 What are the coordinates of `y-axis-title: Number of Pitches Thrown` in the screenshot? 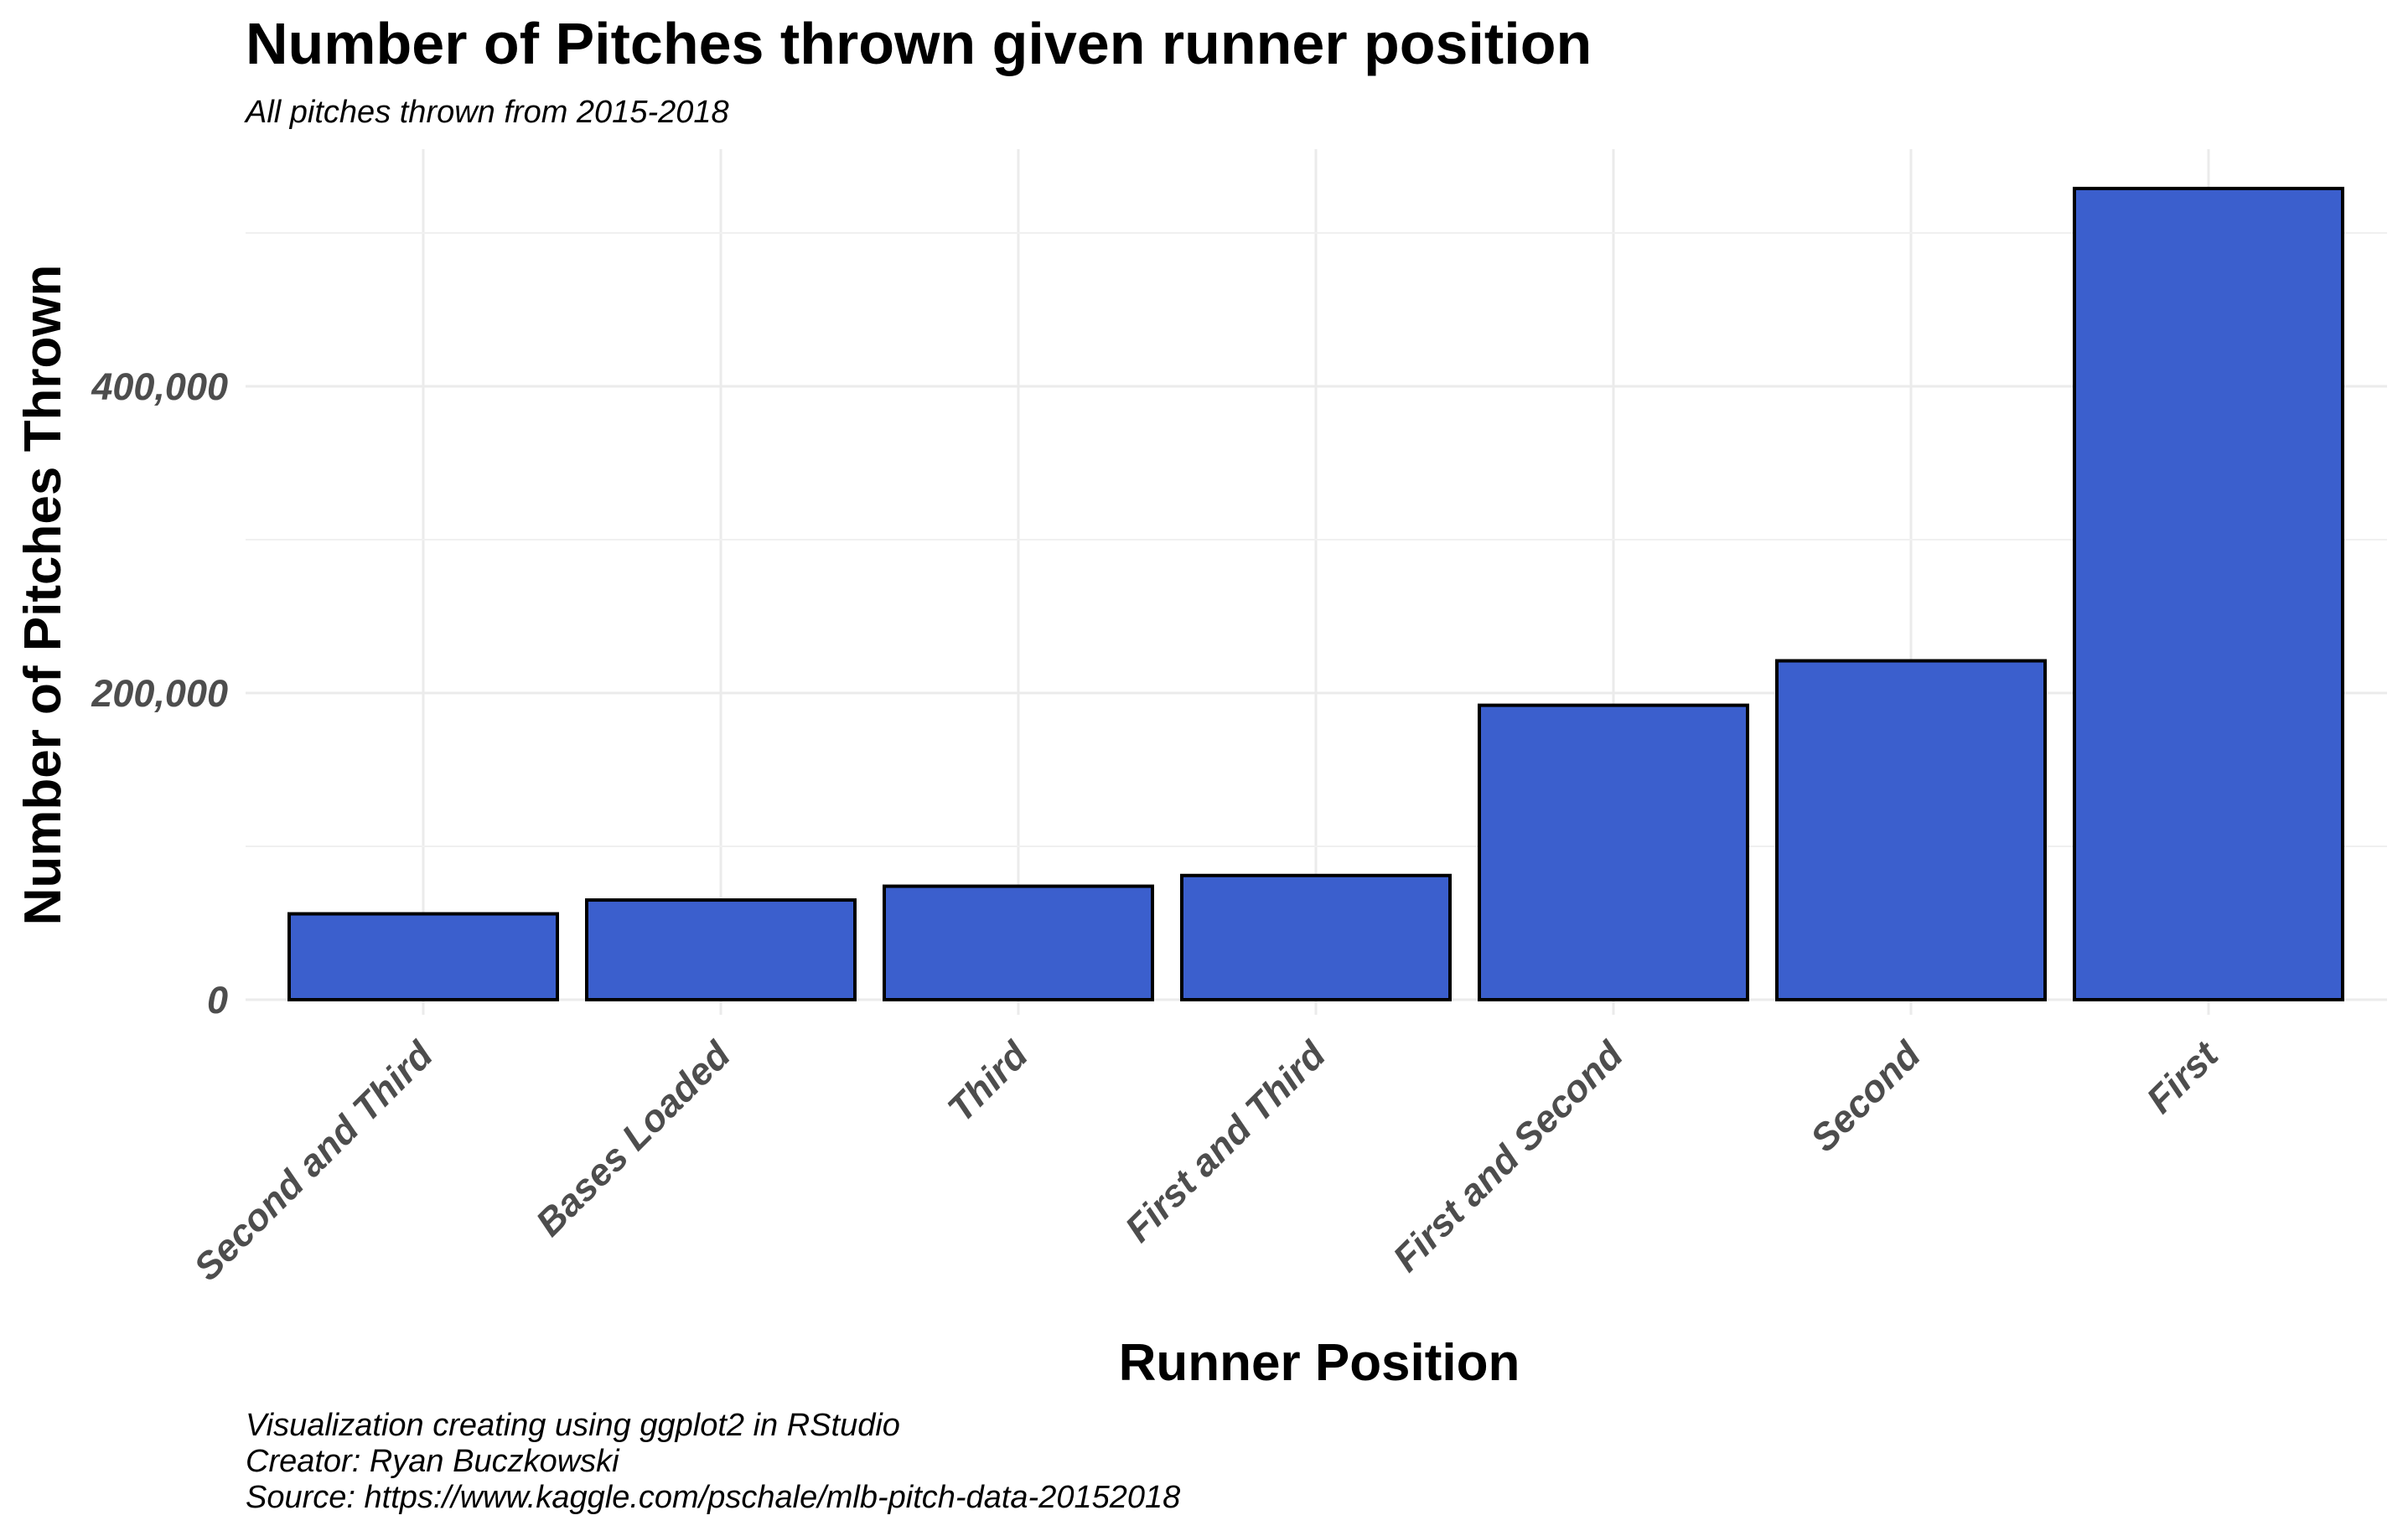 It's located at (43, 595).